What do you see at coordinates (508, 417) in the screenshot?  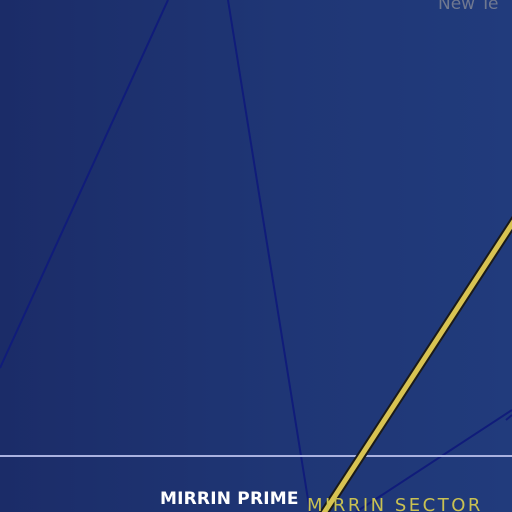 I see `hyperlane-right-edge` at bounding box center [508, 417].